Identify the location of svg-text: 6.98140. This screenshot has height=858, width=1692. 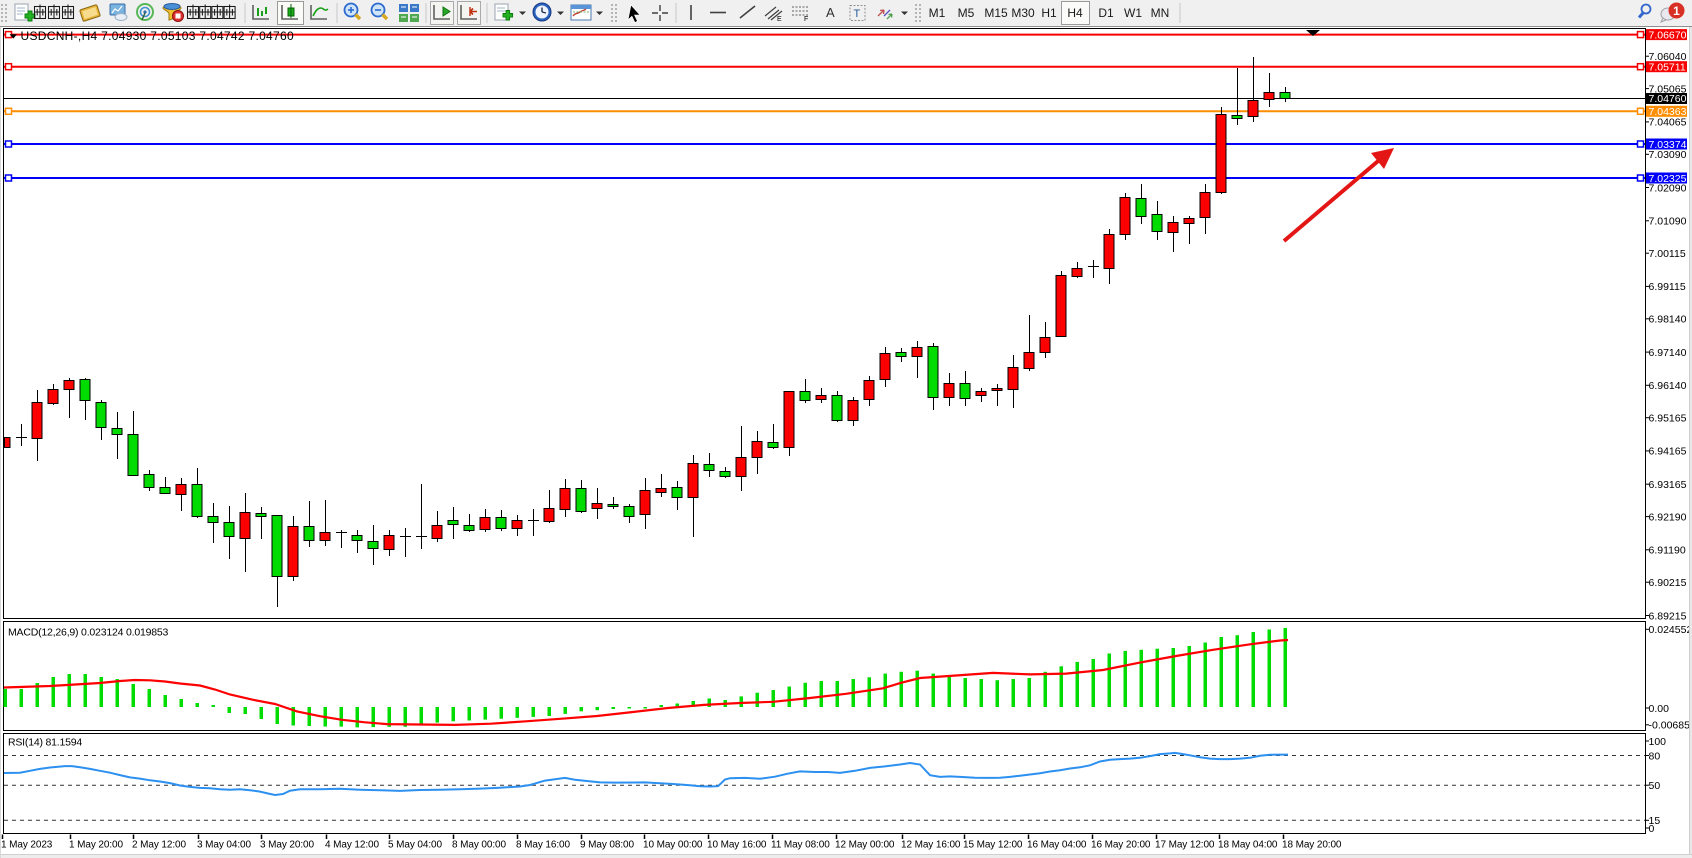
(1668, 320).